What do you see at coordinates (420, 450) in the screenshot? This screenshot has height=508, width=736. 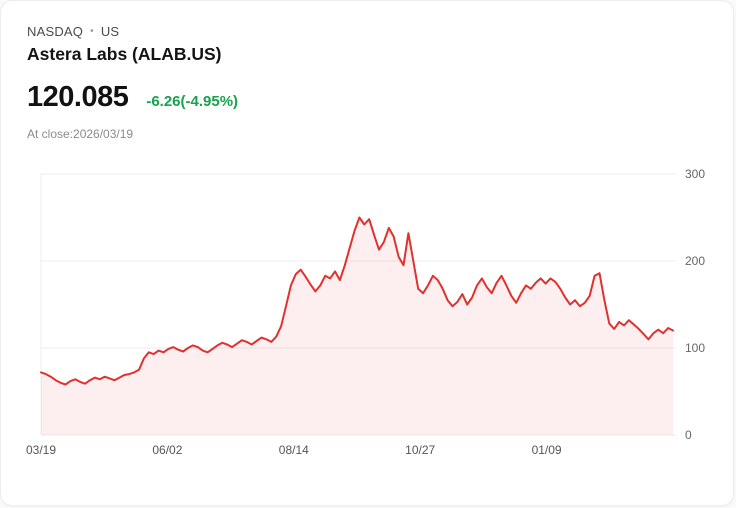 I see `x-tick-label: 10/27` at bounding box center [420, 450].